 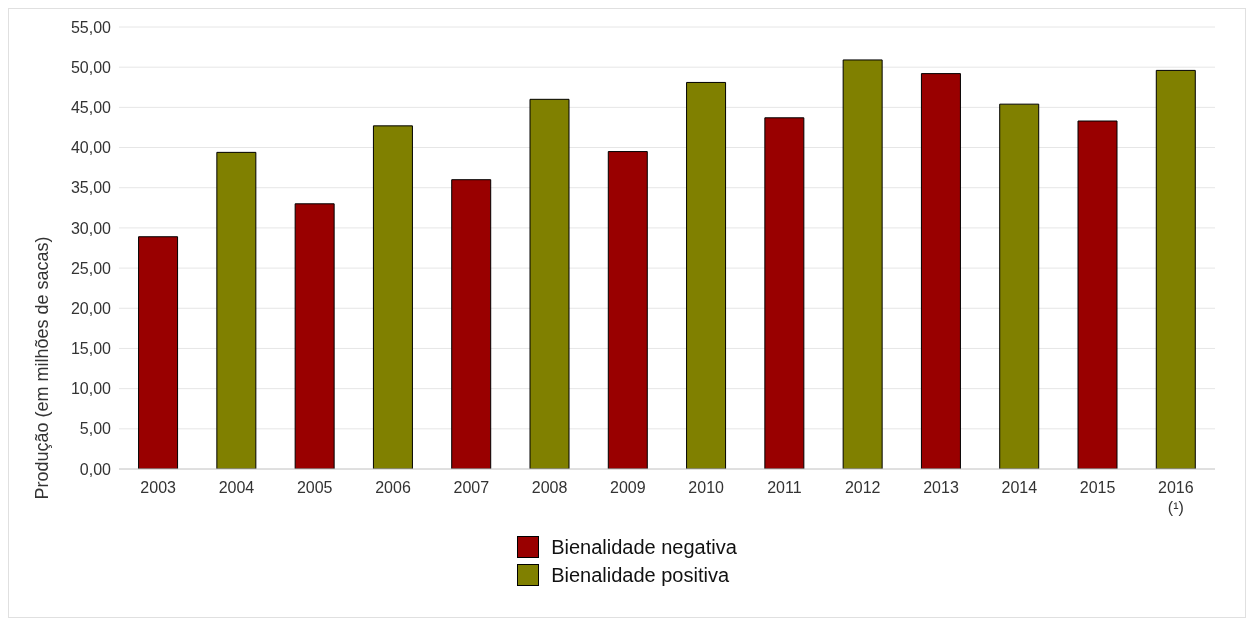 What do you see at coordinates (862, 487) in the screenshot?
I see `x-tick-label: 2012` at bounding box center [862, 487].